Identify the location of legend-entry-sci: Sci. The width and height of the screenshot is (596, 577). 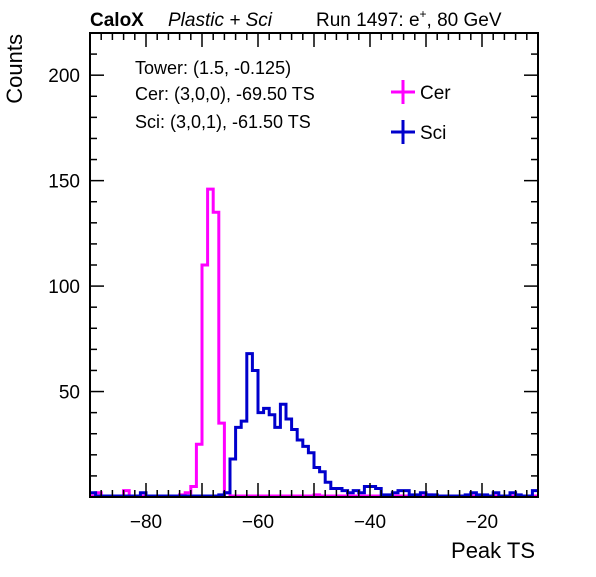
(418, 132).